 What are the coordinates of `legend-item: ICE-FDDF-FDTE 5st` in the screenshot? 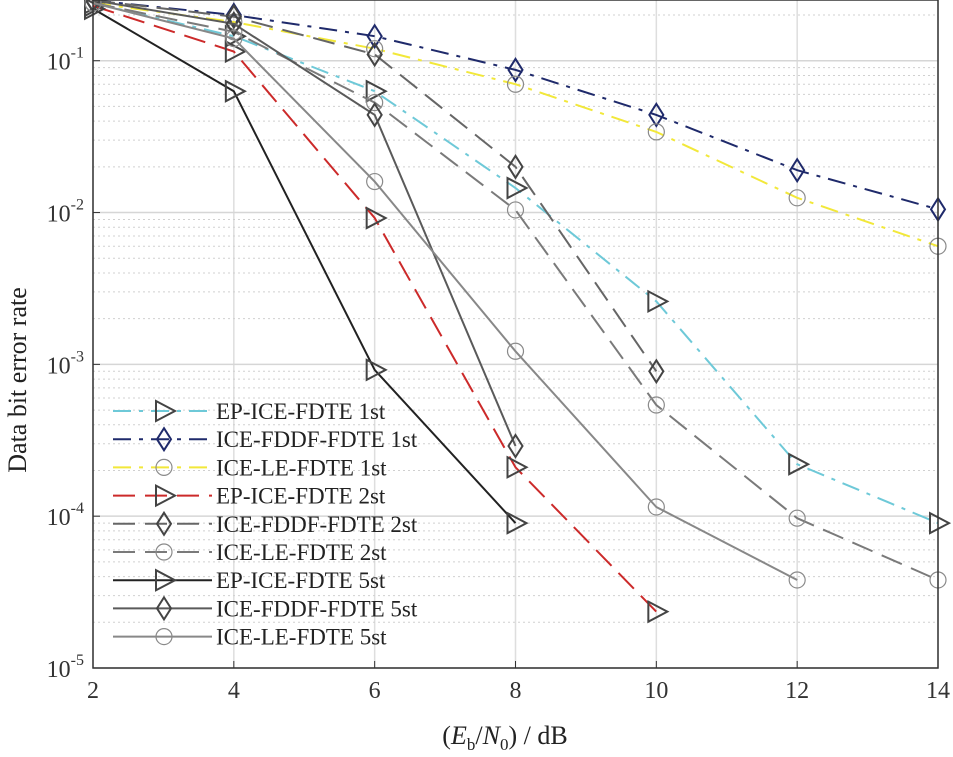 It's located at (265, 608).